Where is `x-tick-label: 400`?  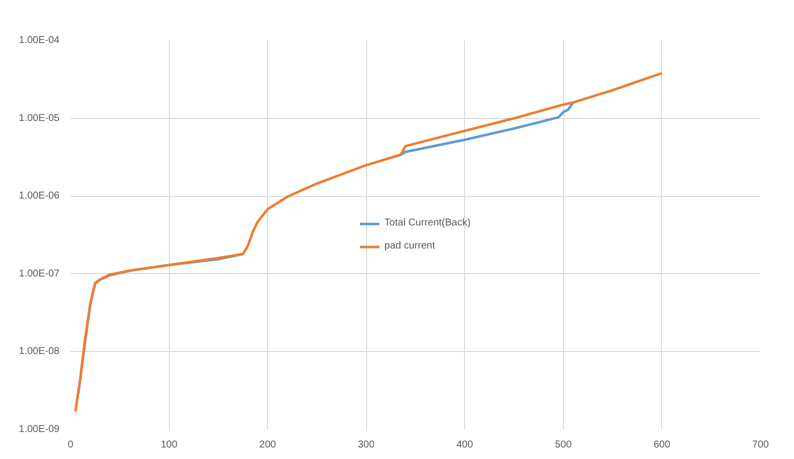 x-tick-label: 400 is located at coordinates (465, 445).